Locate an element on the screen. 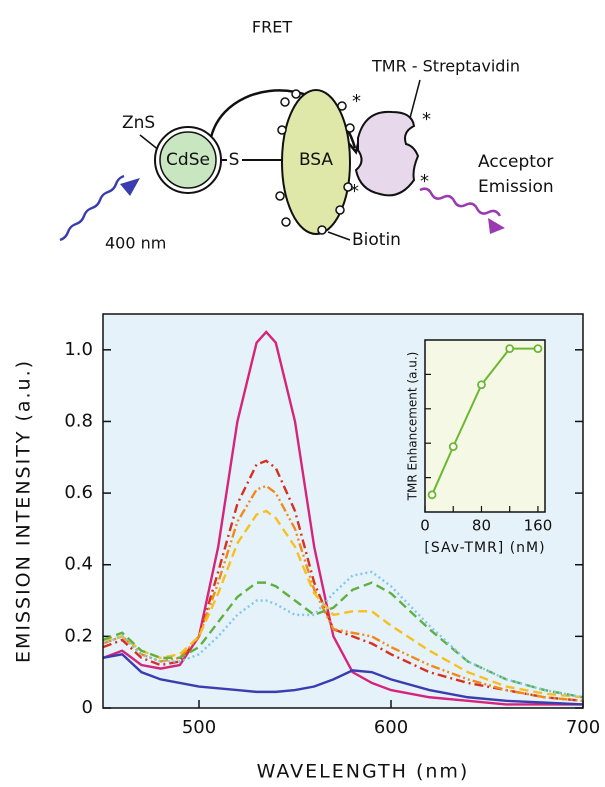  y-axis-label: TMR Enhancement (a.u.) is located at coordinates (413, 427).